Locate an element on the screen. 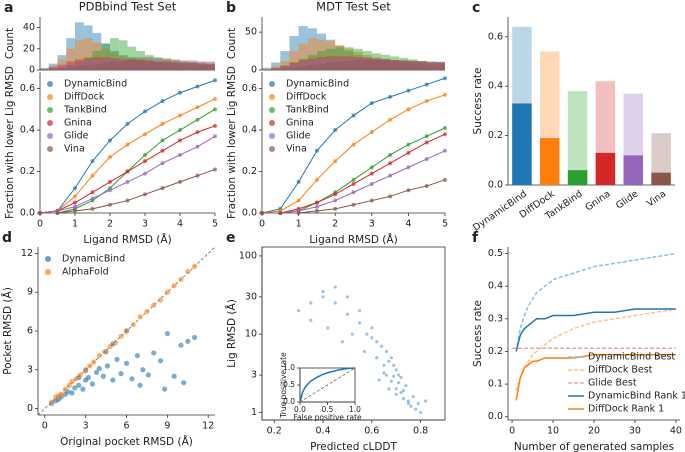  x-tick-label: Glide is located at coordinates (627, 199).